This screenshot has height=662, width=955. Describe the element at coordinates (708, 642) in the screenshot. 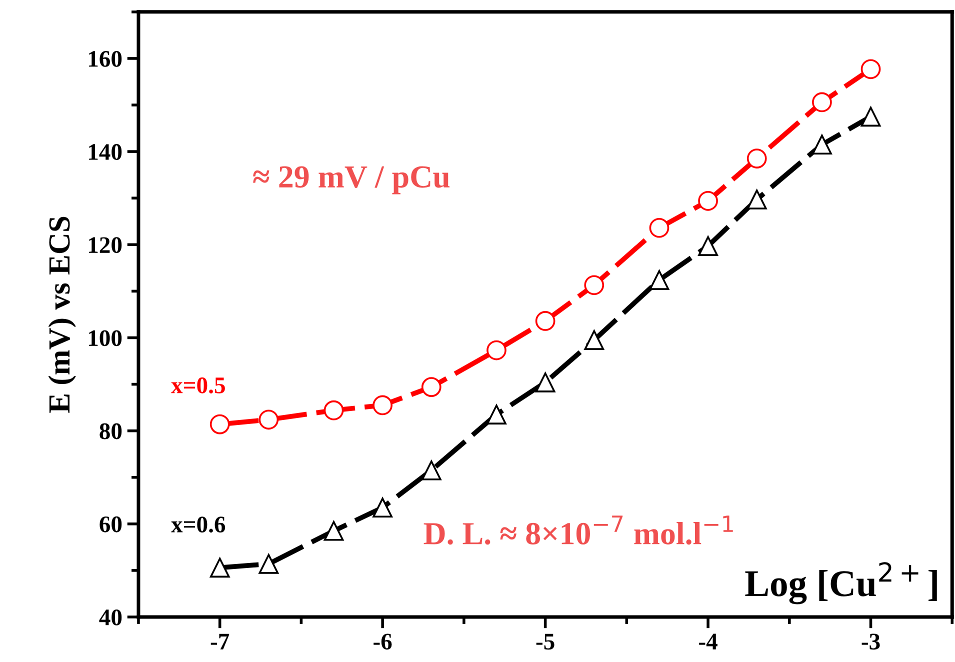

I see `x-tick-label: -4` at that location.